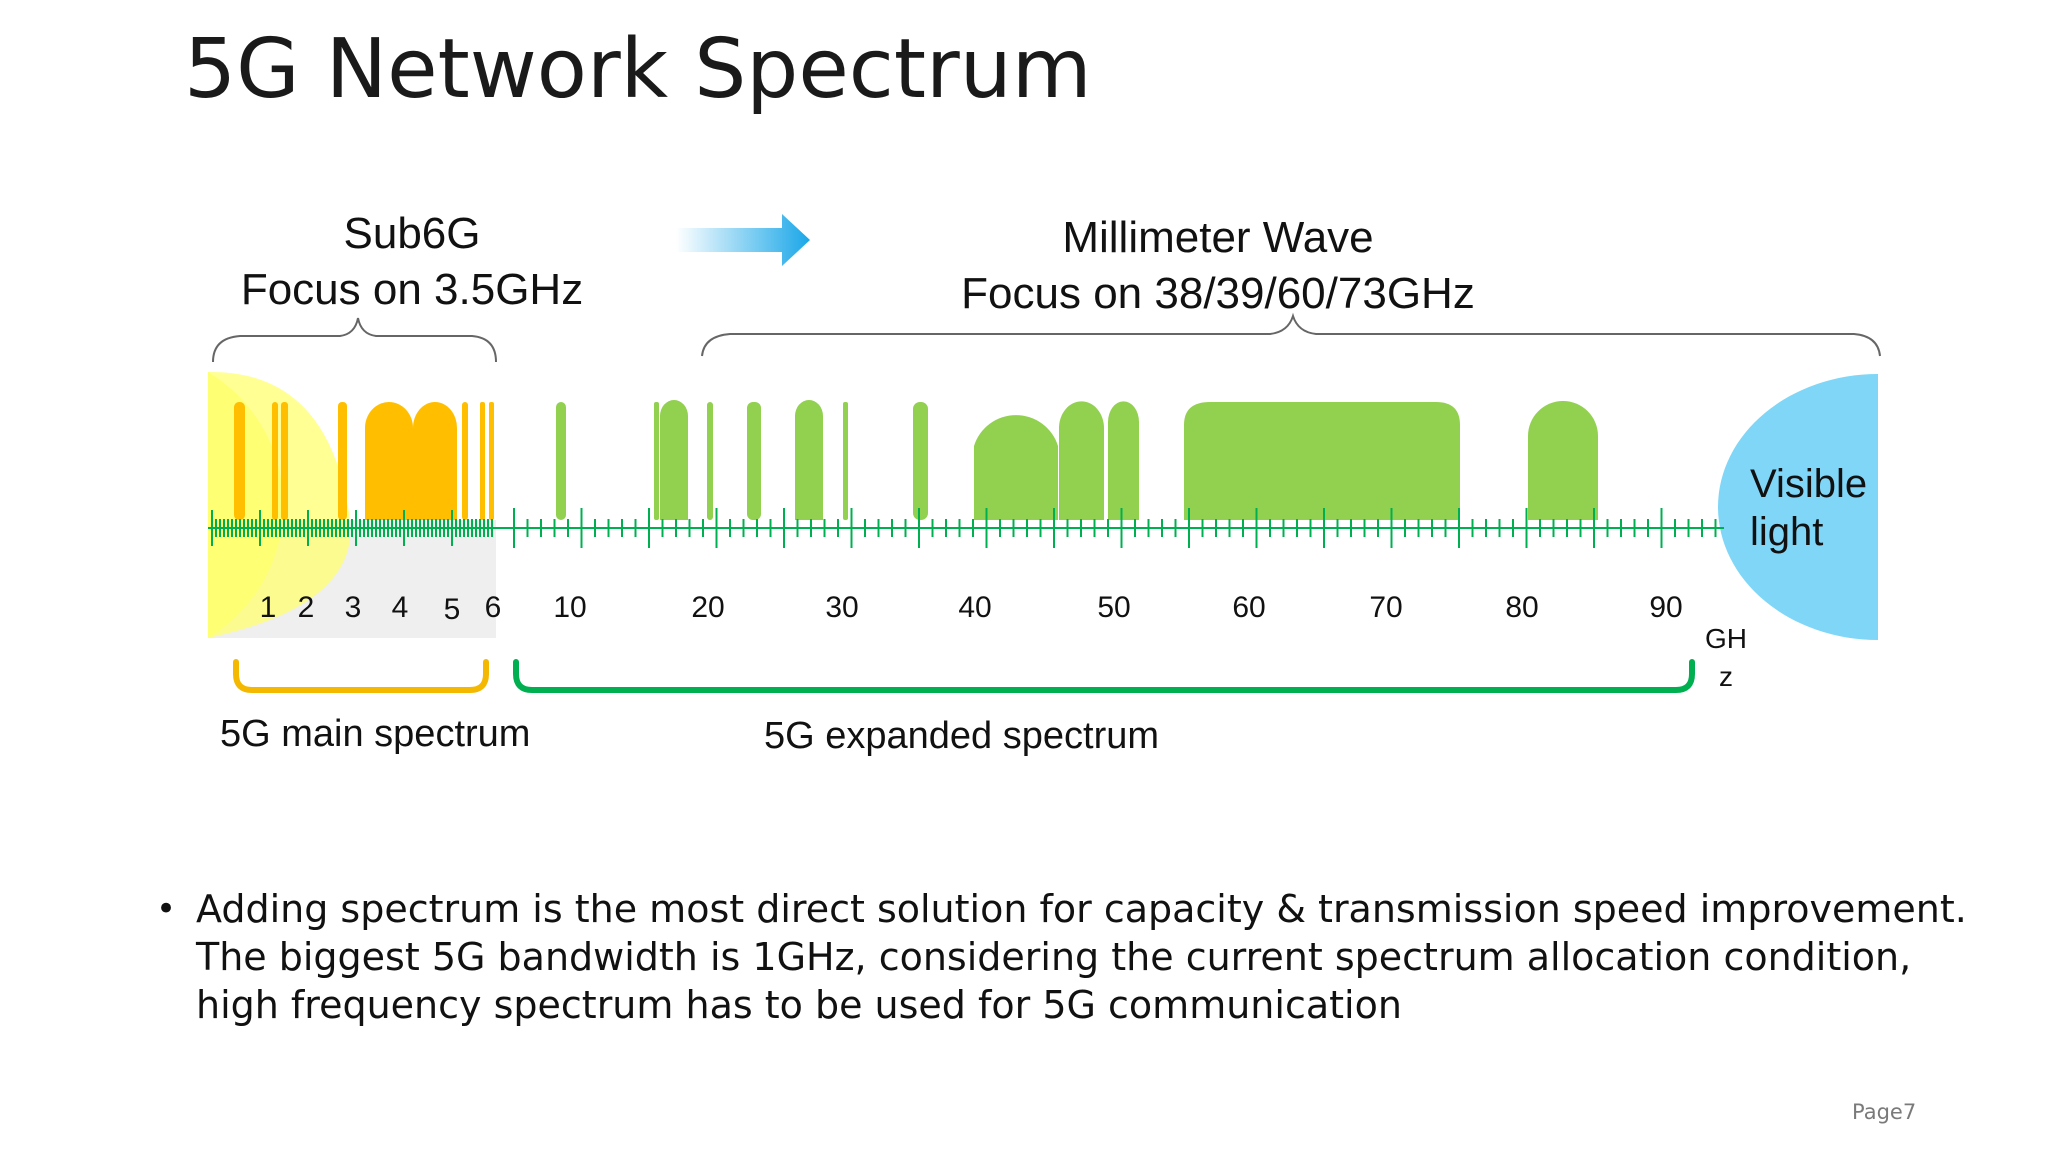 The height and width of the screenshot is (1152, 2048). I want to click on tick-label: 90, so click(1665, 607).